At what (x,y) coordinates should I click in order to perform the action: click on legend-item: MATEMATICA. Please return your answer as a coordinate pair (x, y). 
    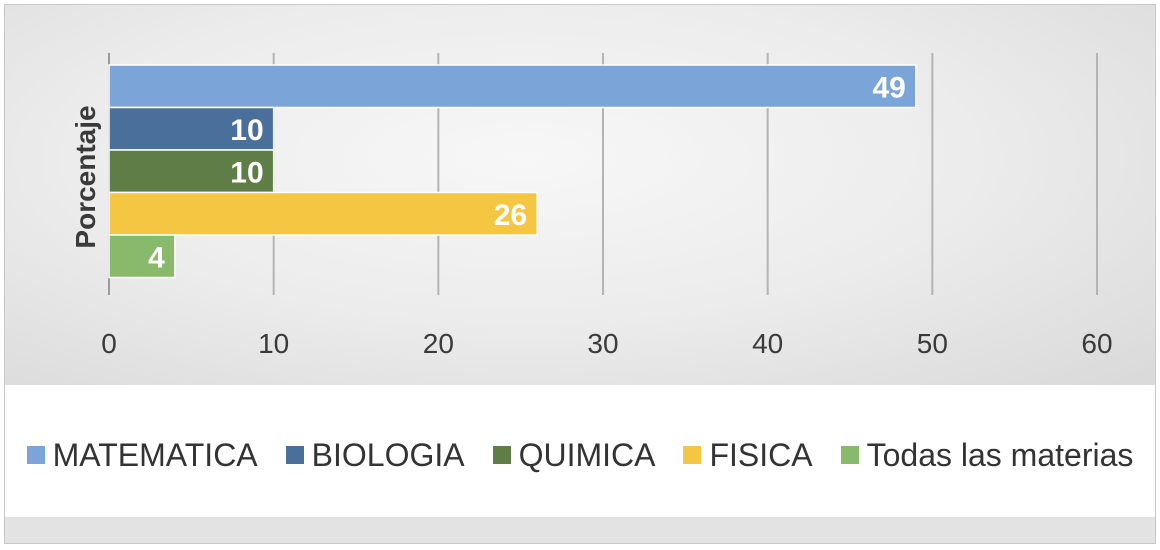
    Looking at the image, I should click on (142, 455).